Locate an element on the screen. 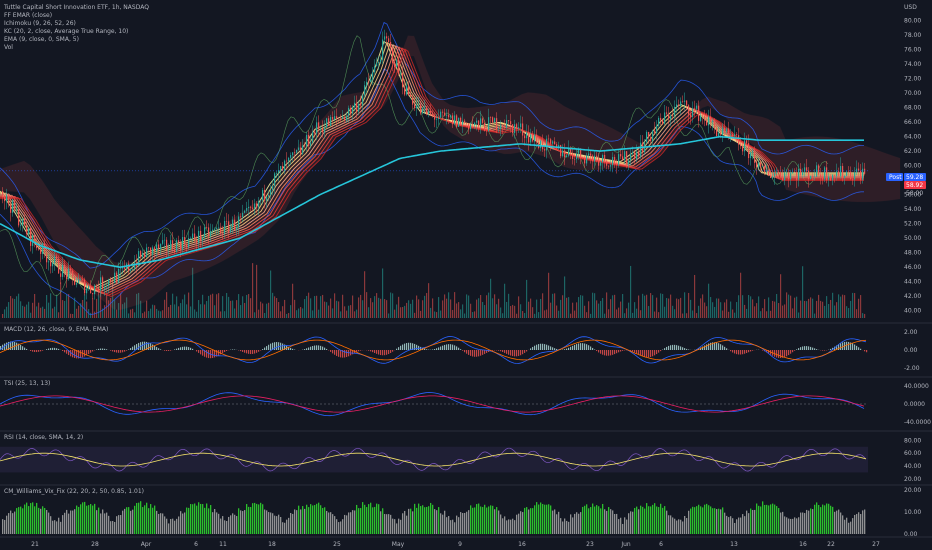  legend-ichimoku: Ichimoku (9, 26, 52, 26) is located at coordinates (40, 23).